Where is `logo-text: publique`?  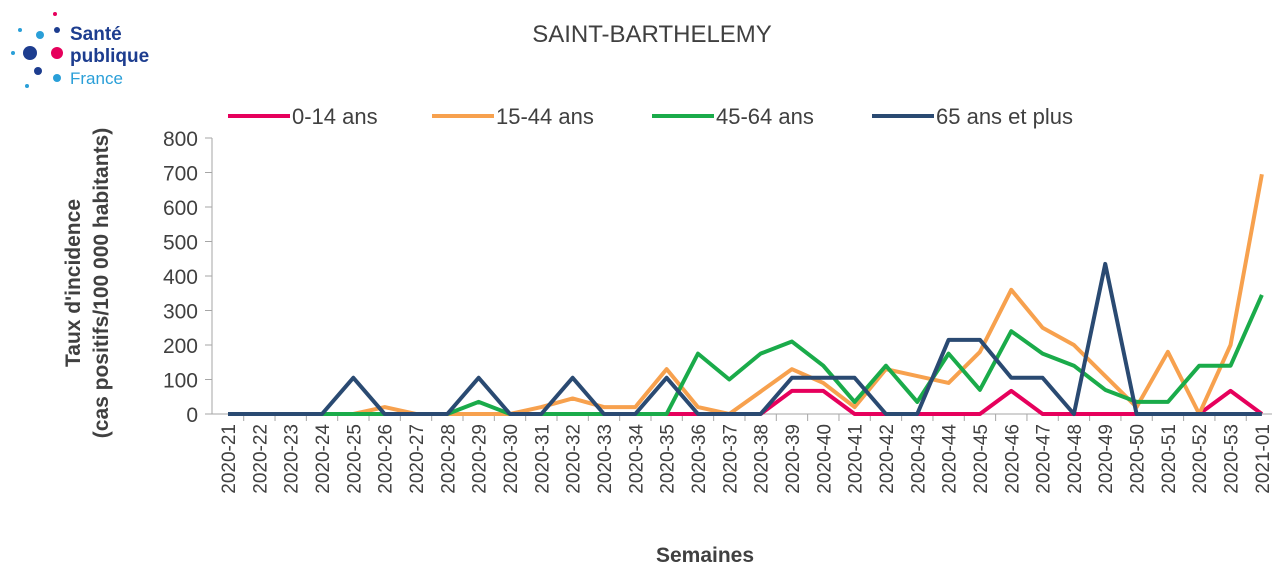
logo-text: publique is located at coordinates (109, 56).